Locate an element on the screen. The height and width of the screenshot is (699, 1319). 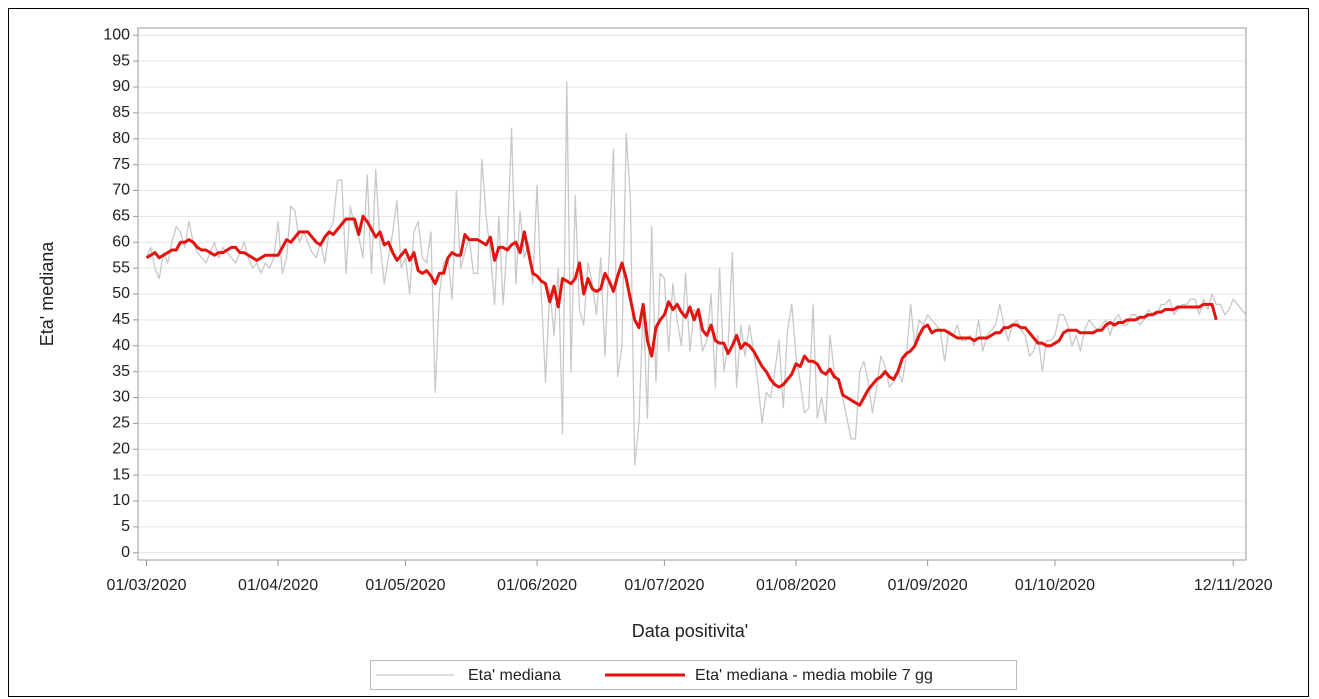
y-tick-label: 70 is located at coordinates (121, 190).